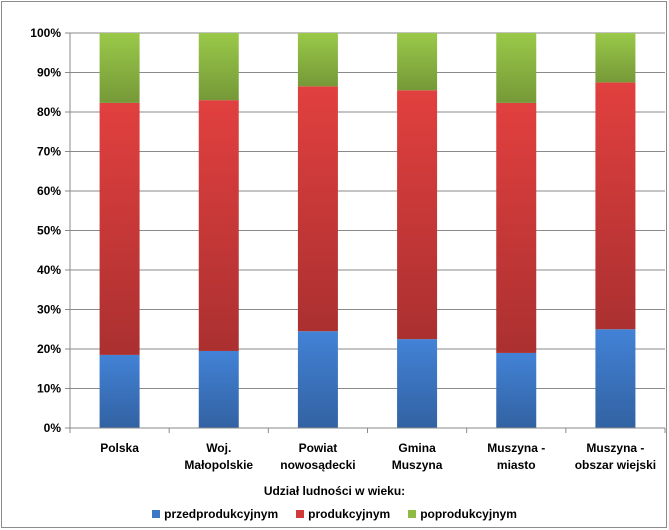 The image size is (669, 530). Describe the element at coordinates (49, 152) in the screenshot. I see `y-tick-label: 70%` at that location.